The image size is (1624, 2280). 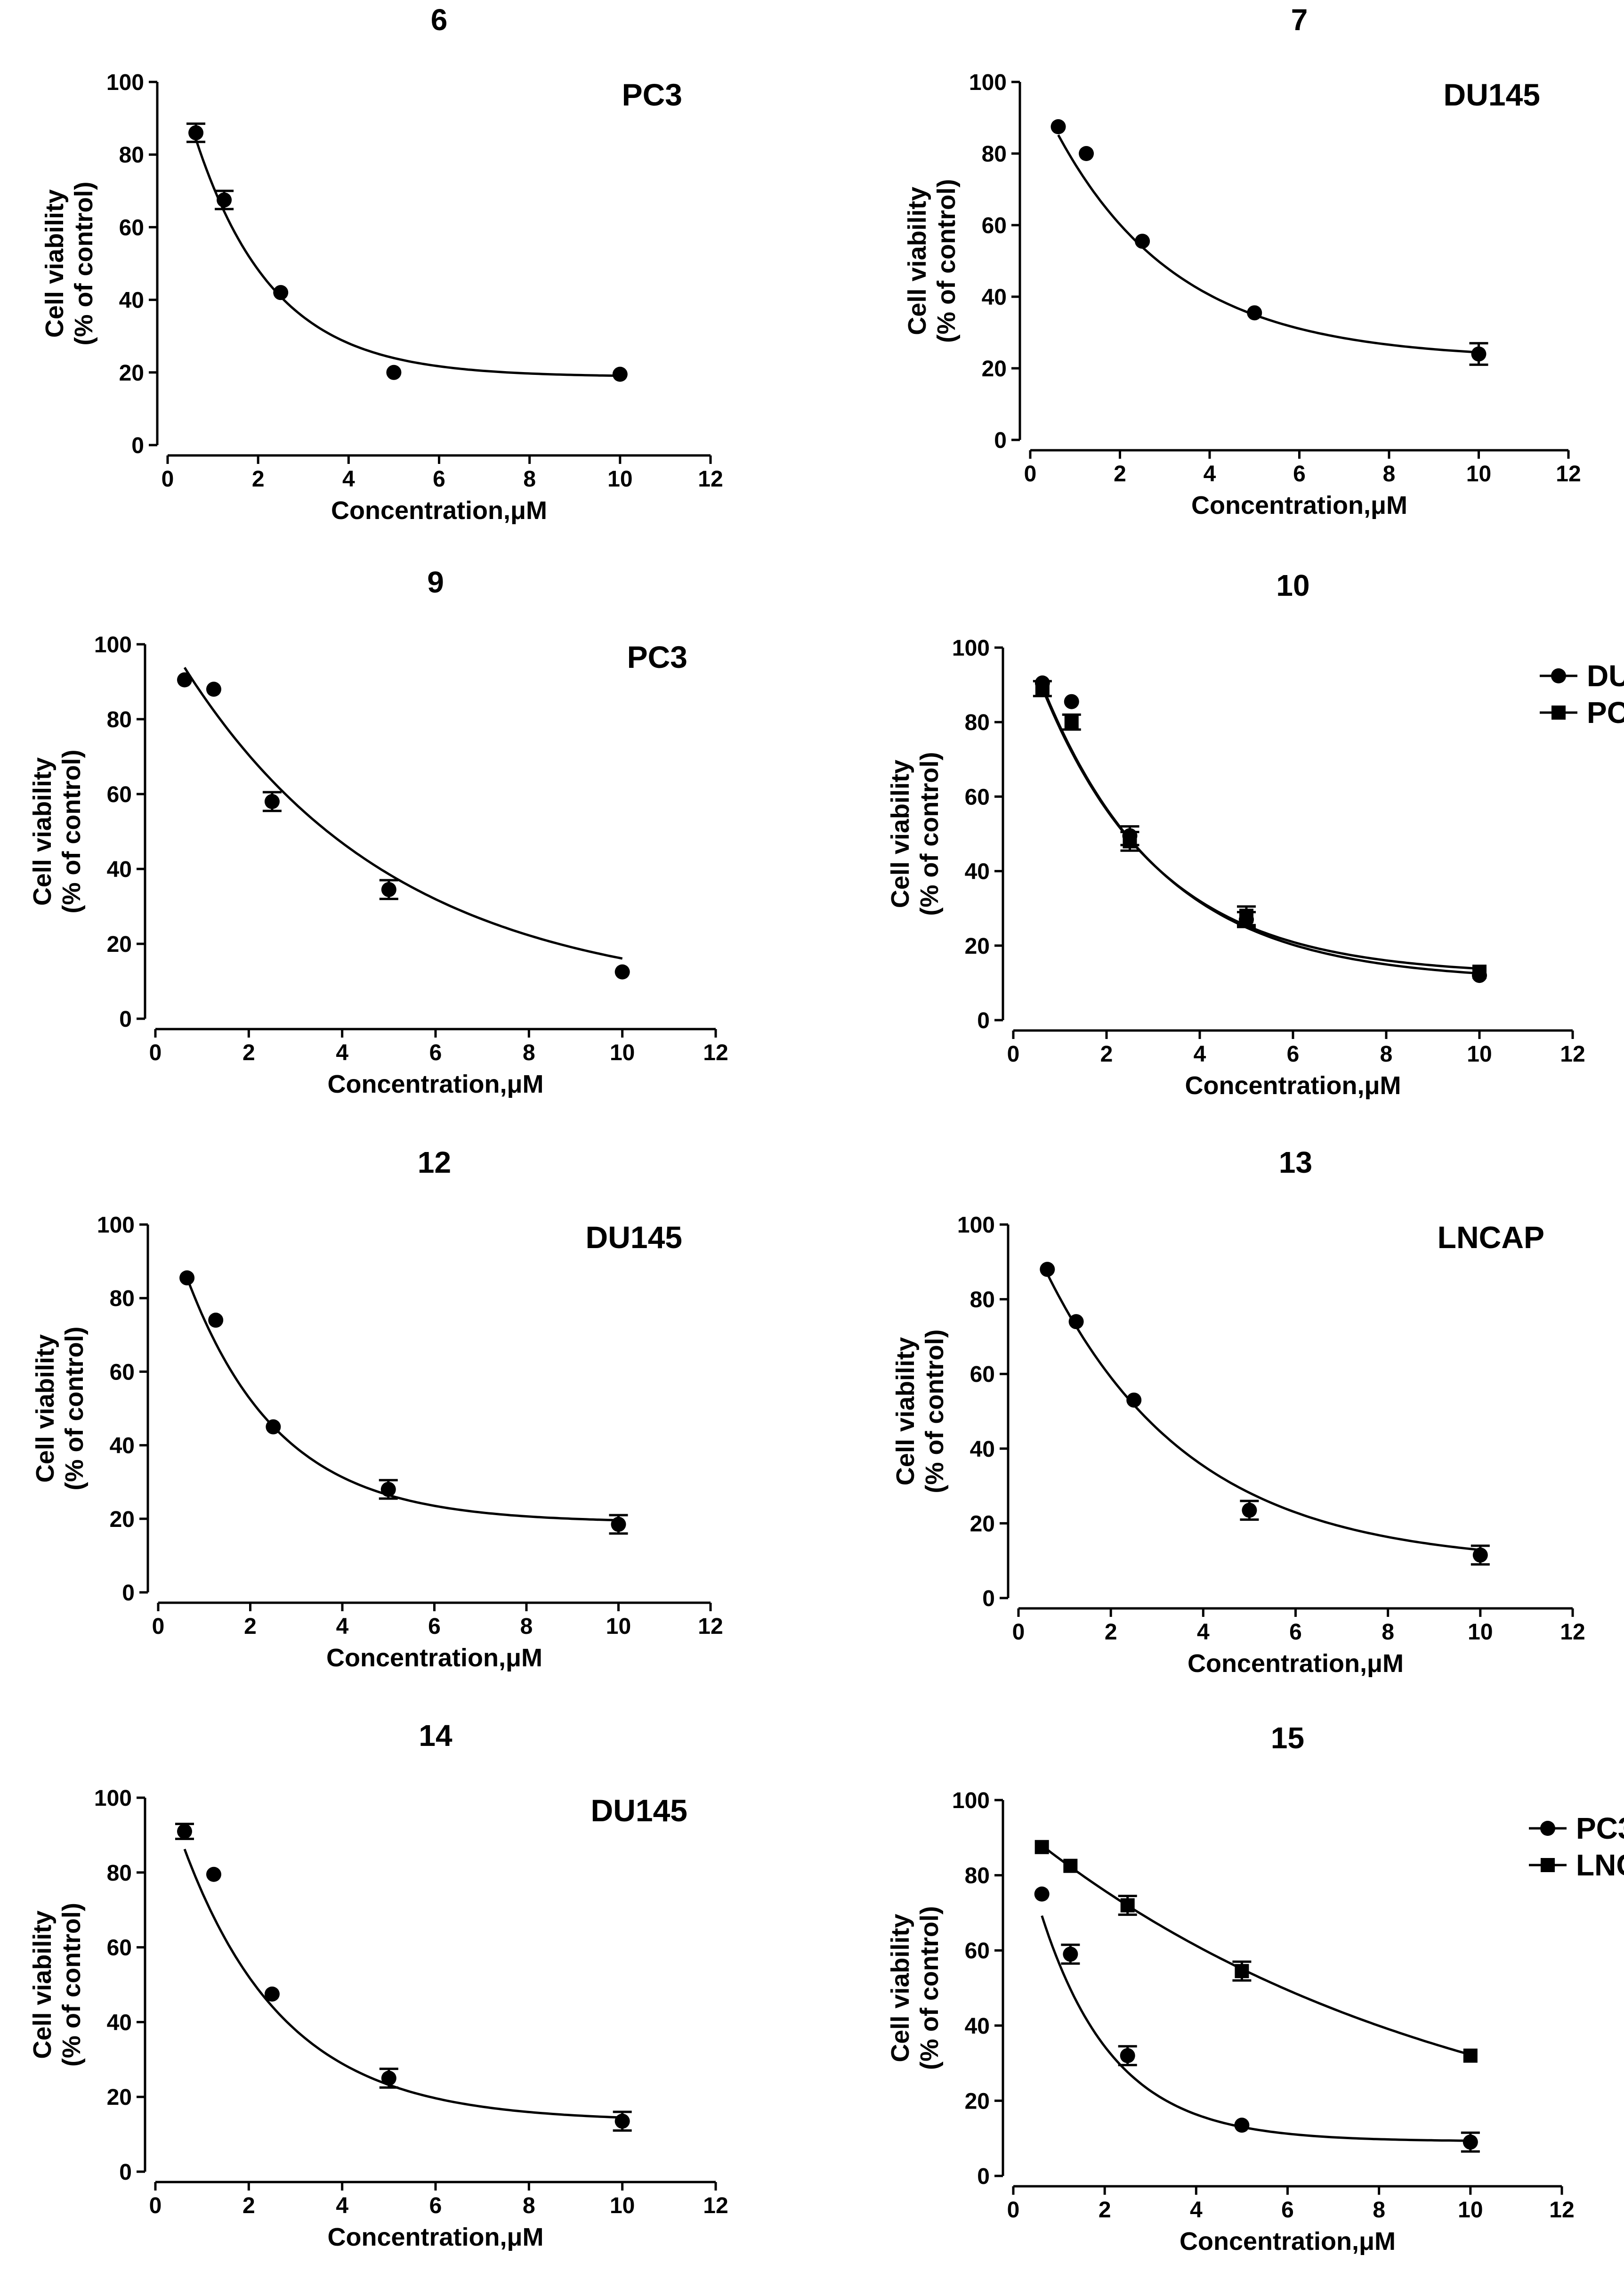 I want to click on cell-line-label: DU145, so click(x=634, y=1237).